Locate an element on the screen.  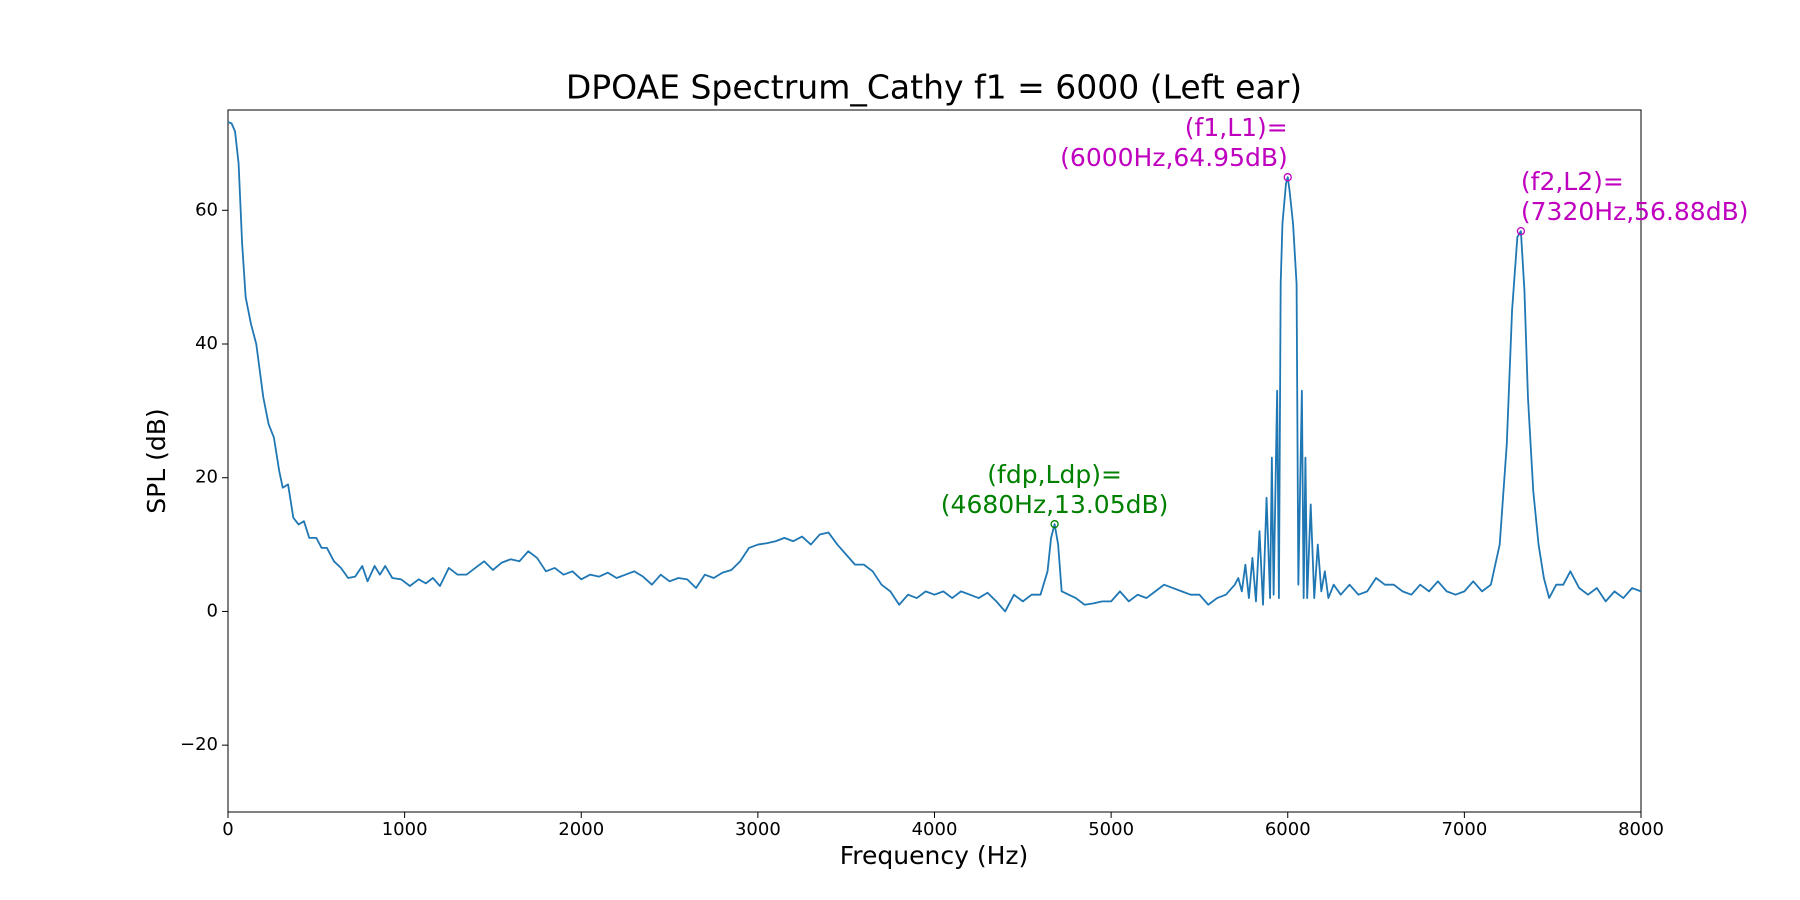
x-tick-label: 7000 is located at coordinates (1464, 829).